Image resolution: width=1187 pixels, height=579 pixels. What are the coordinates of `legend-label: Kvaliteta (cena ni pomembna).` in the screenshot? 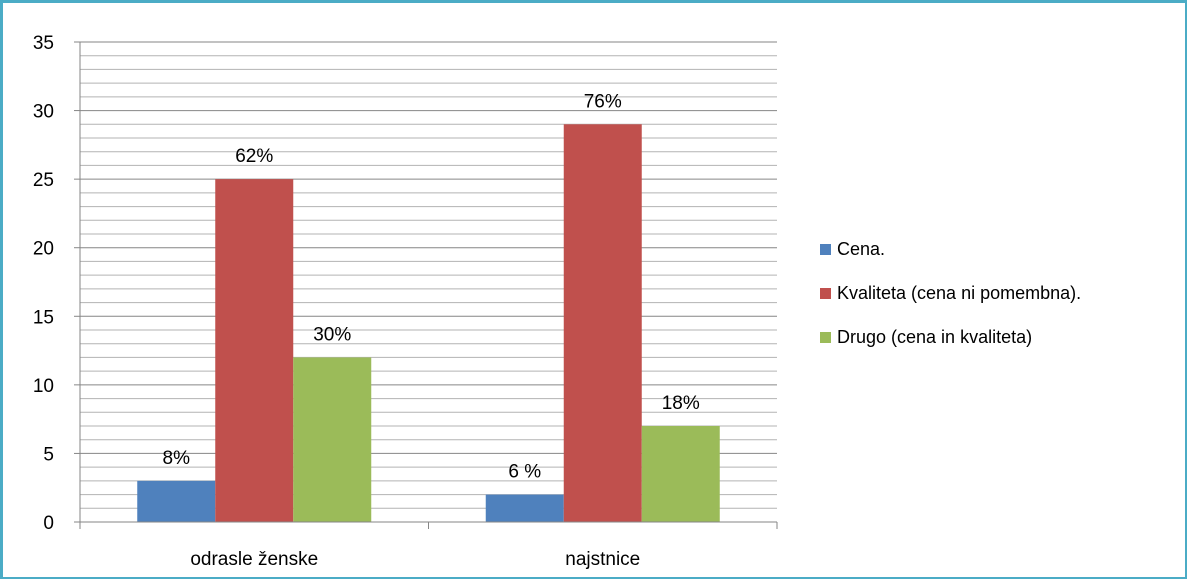 It's located at (959, 292).